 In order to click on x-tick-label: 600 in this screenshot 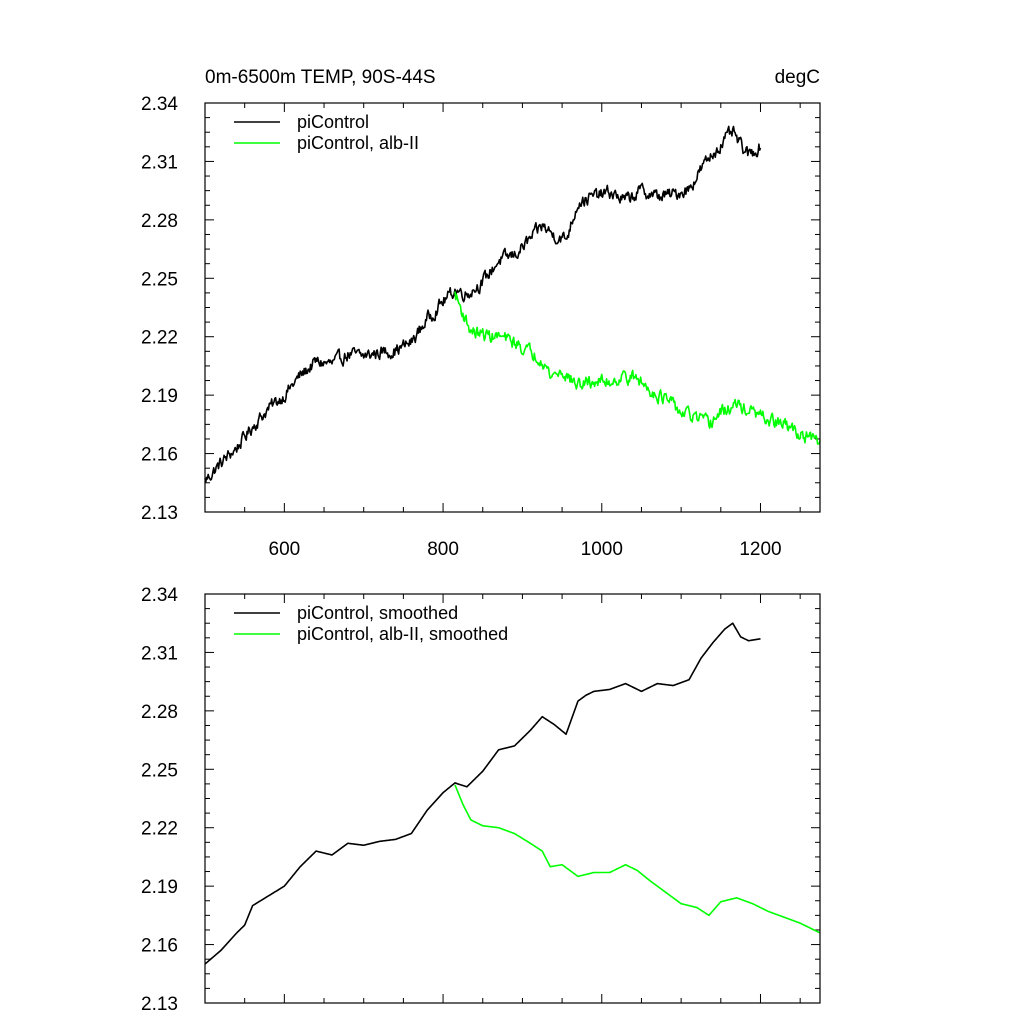, I will do `click(285, 549)`.